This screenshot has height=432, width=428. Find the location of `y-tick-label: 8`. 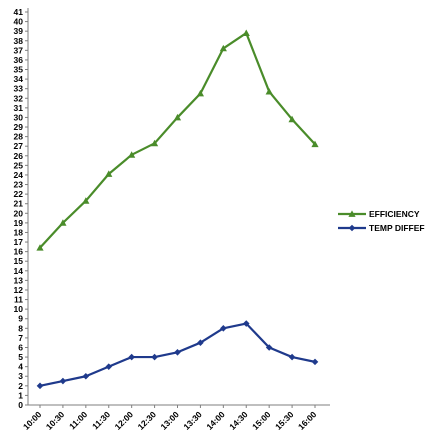

y-tick-label: 8 is located at coordinates (20, 328).